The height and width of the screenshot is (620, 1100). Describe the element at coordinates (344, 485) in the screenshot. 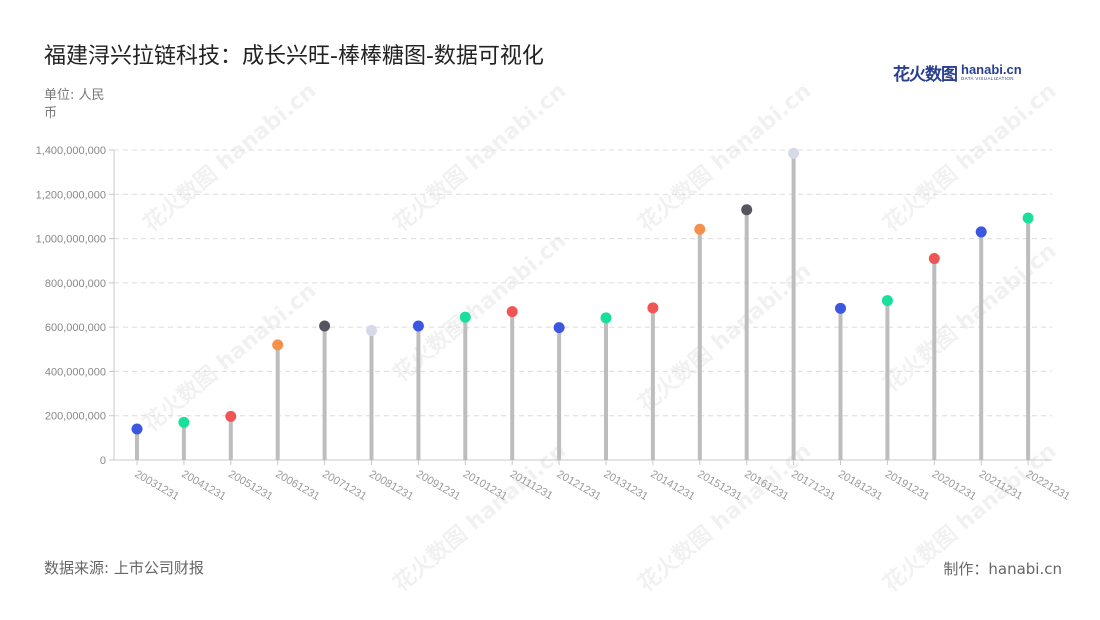

I see `x-tick-label: 20071231` at that location.